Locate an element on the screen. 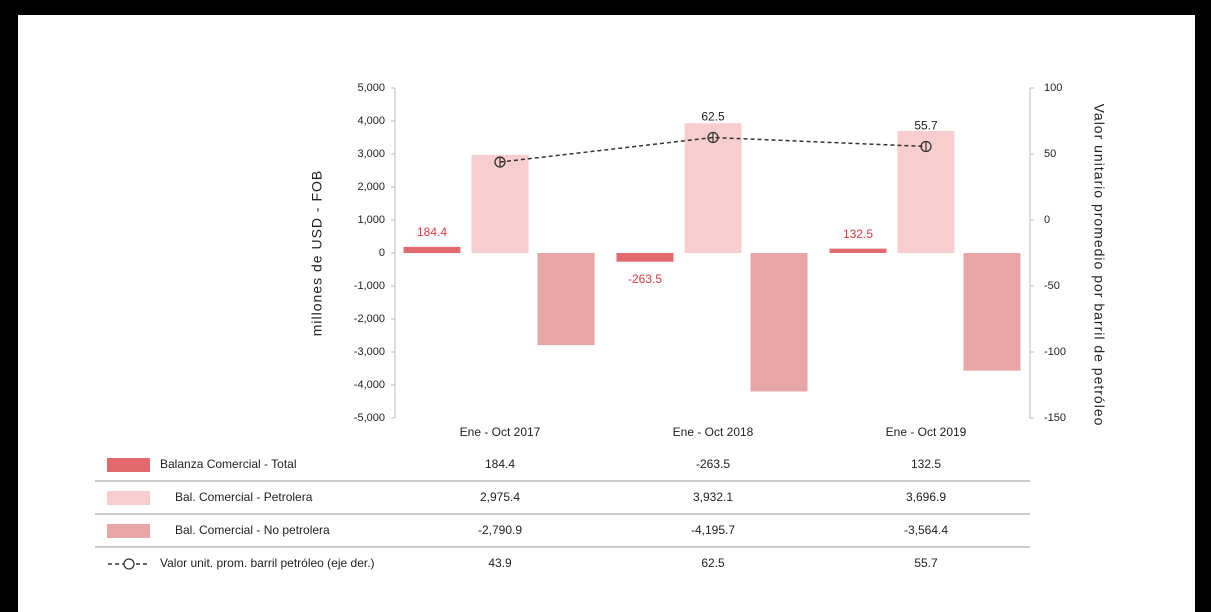 This screenshot has width=1211, height=612. y-tick-label: 4,000 is located at coordinates (371, 121).